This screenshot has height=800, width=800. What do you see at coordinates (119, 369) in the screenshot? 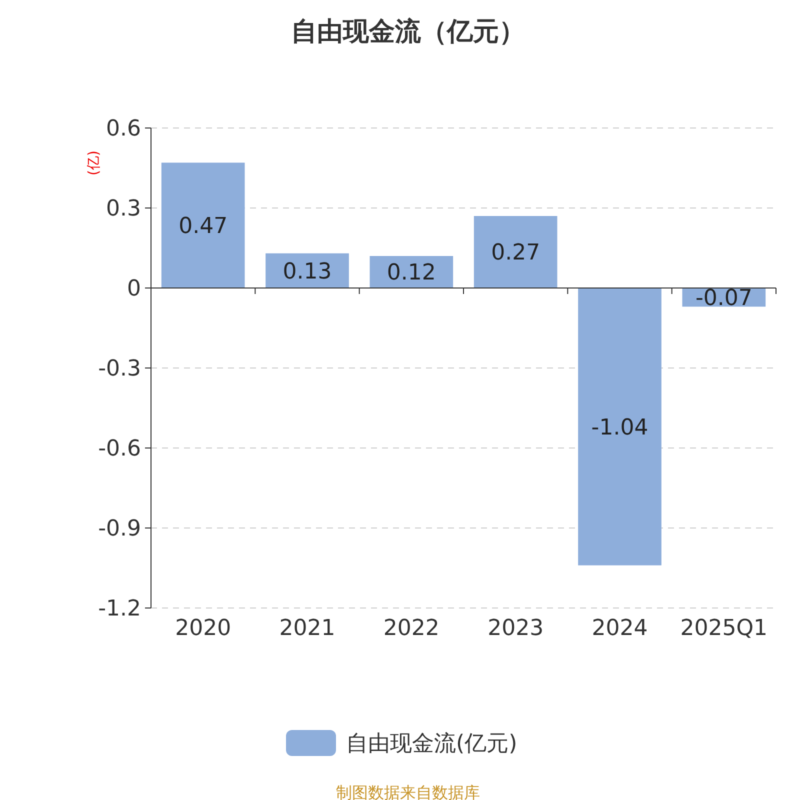
I see `y-tick-label: -0.3` at bounding box center [119, 369].